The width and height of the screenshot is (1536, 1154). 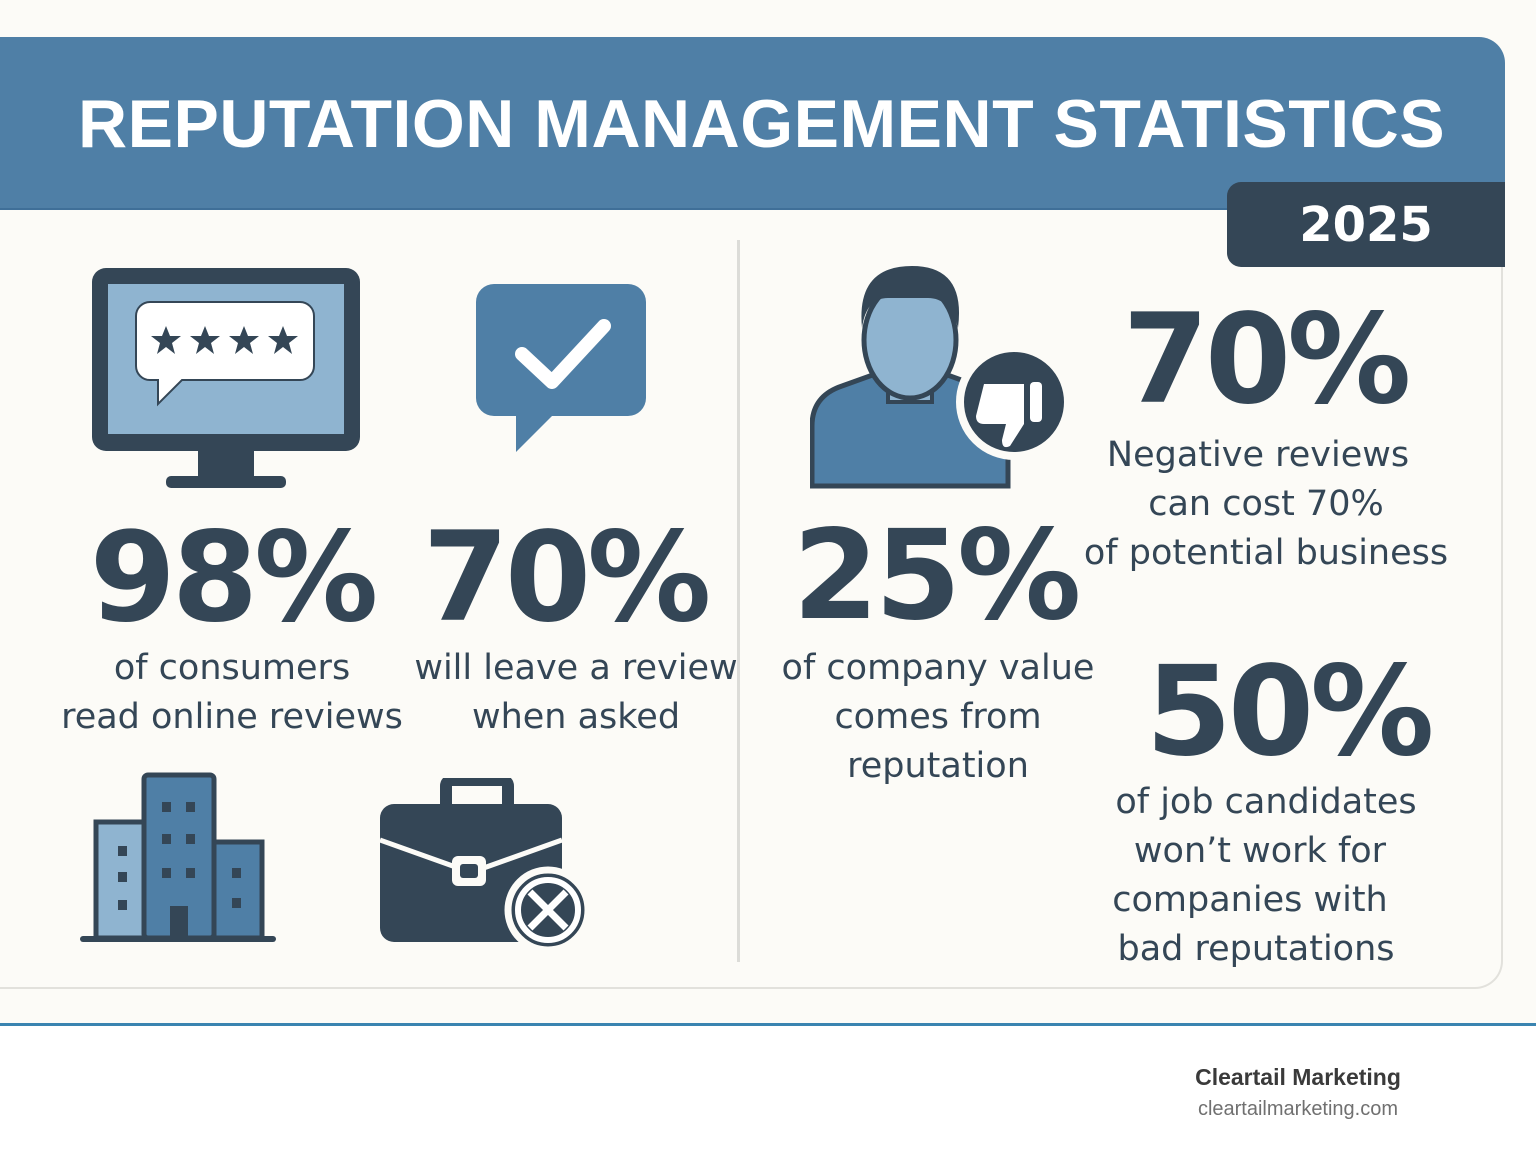 What do you see at coordinates (226, 378) in the screenshot?
I see `monitor-review-stars-icon` at bounding box center [226, 378].